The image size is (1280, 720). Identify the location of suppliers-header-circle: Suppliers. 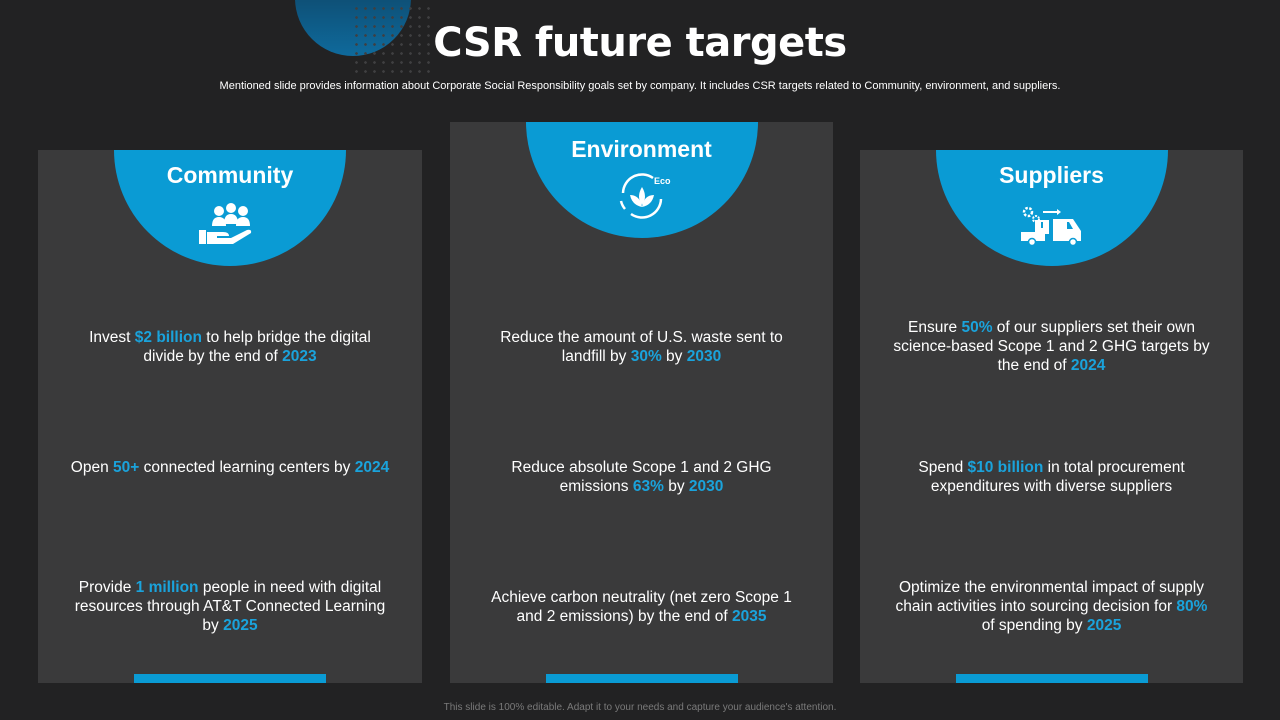
(1051, 208).